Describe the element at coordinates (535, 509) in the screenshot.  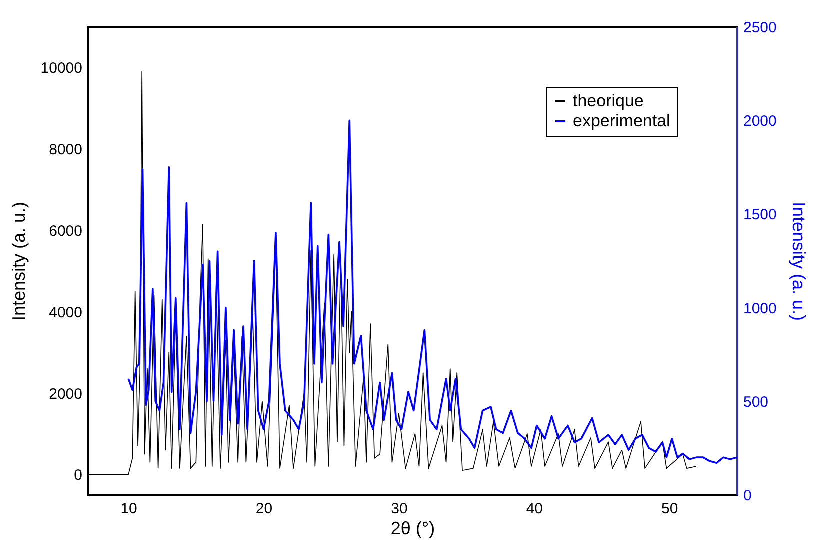
I see `x-tick-label: 40` at that location.